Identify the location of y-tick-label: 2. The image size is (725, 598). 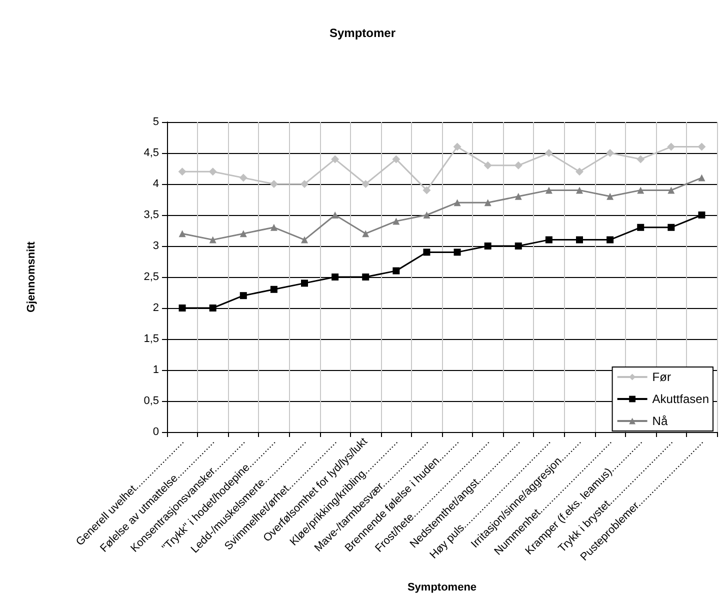
(155, 308).